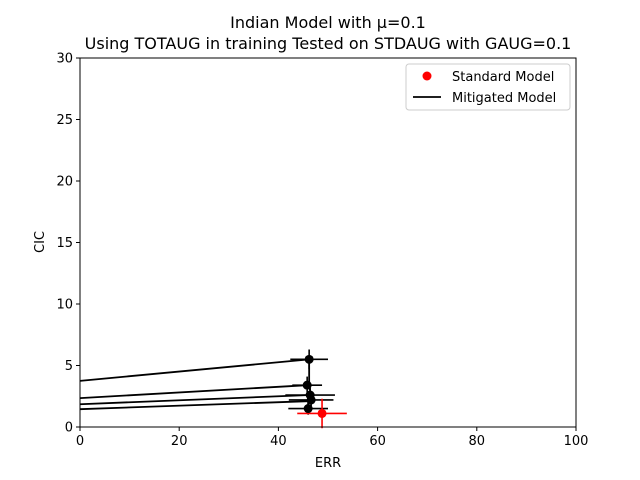 The width and height of the screenshot is (640, 480). What do you see at coordinates (69, 366) in the screenshot?
I see `y-tick-label-1: 5` at bounding box center [69, 366].